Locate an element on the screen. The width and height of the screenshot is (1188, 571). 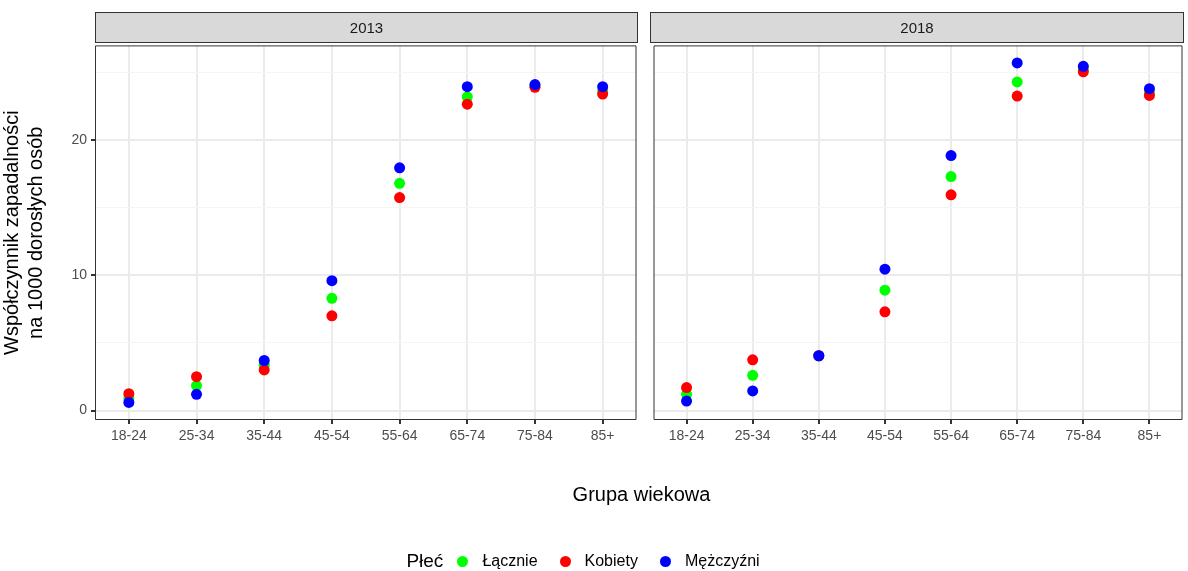
y-axis-title: Współczynnik zapadalności na 1000 dorosłych osób is located at coordinates (23, 232).